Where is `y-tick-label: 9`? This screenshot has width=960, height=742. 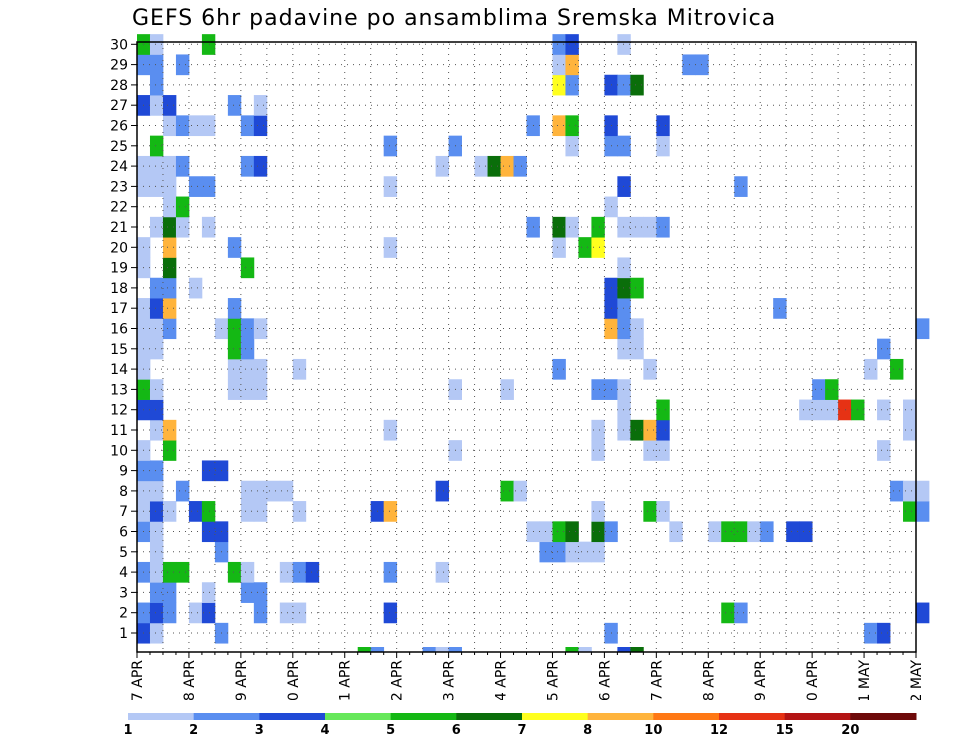
y-tick-label: 9 is located at coordinates (123, 472).